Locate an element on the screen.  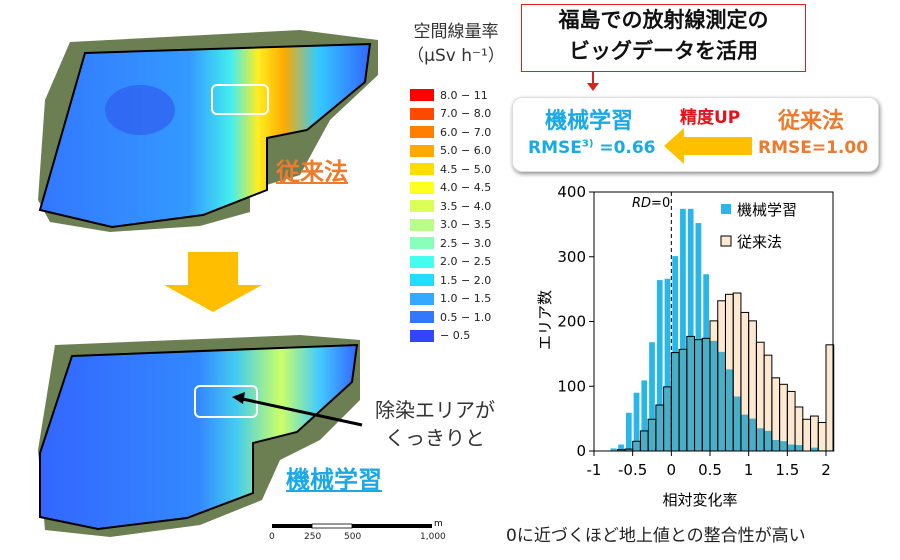
legend-label: 3.5 − 4.0 is located at coordinates (466, 206).